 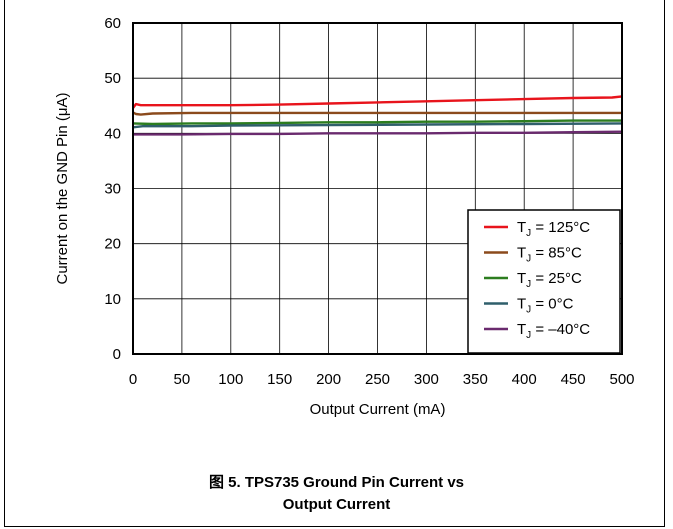 What do you see at coordinates (378, 409) in the screenshot?
I see `x-axis-label: Output Current (mA)` at bounding box center [378, 409].